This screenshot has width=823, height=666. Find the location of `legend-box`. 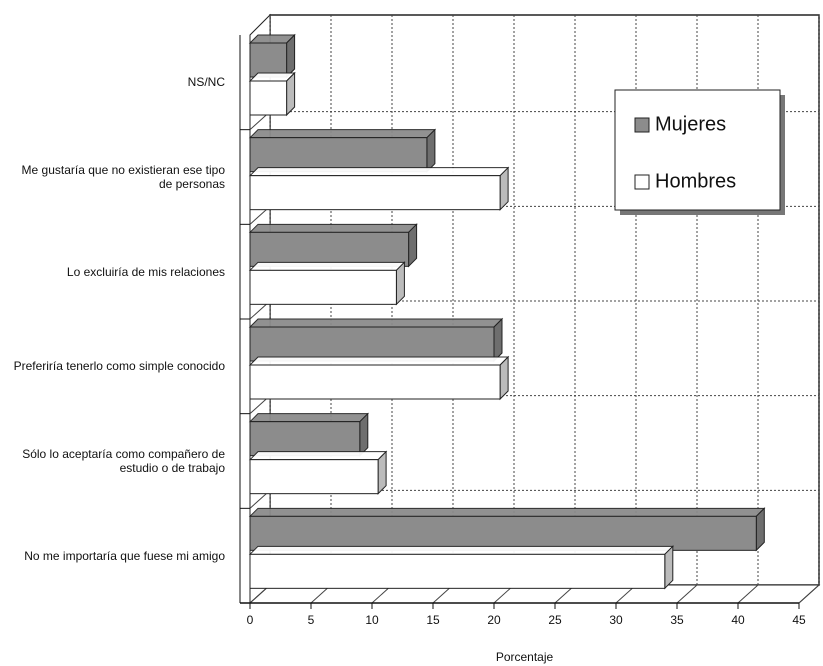

legend-box is located at coordinates (697, 150).